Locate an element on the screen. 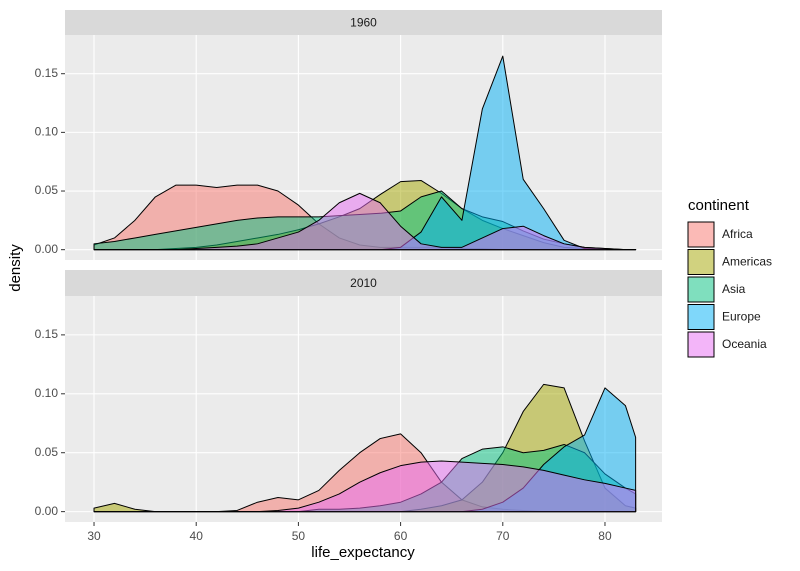 Image resolution: width=800 pixels, height=571 pixels. facet-title: 2010 is located at coordinates (363, 283).